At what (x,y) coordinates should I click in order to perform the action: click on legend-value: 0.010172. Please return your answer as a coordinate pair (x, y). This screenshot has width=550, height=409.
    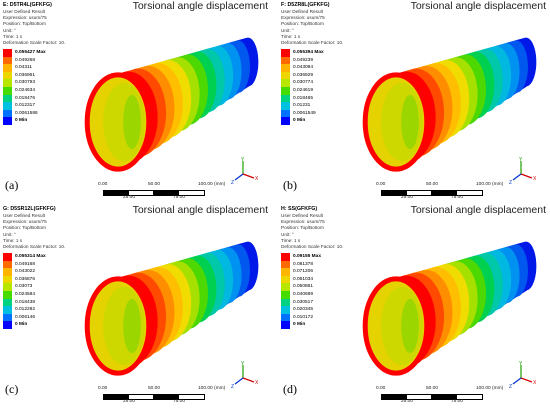
    Looking at the image, I should click on (303, 317).